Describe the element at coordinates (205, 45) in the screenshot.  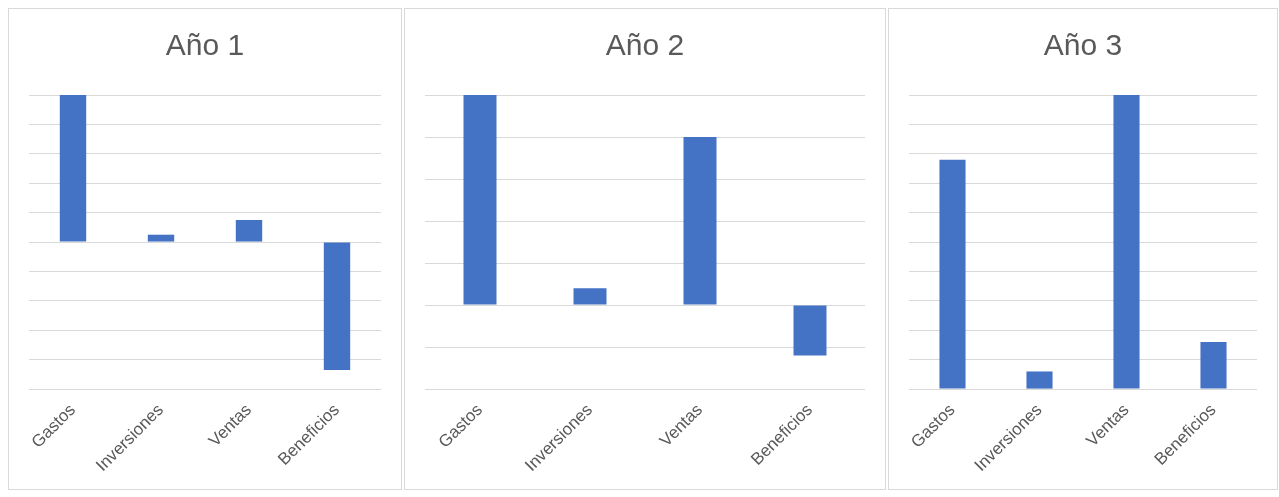
I see `chart-title: Año 1` at that location.